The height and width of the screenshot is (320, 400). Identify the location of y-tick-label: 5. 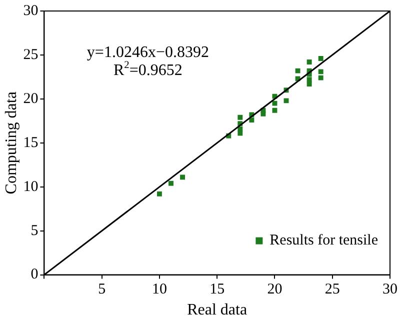
(34, 230).